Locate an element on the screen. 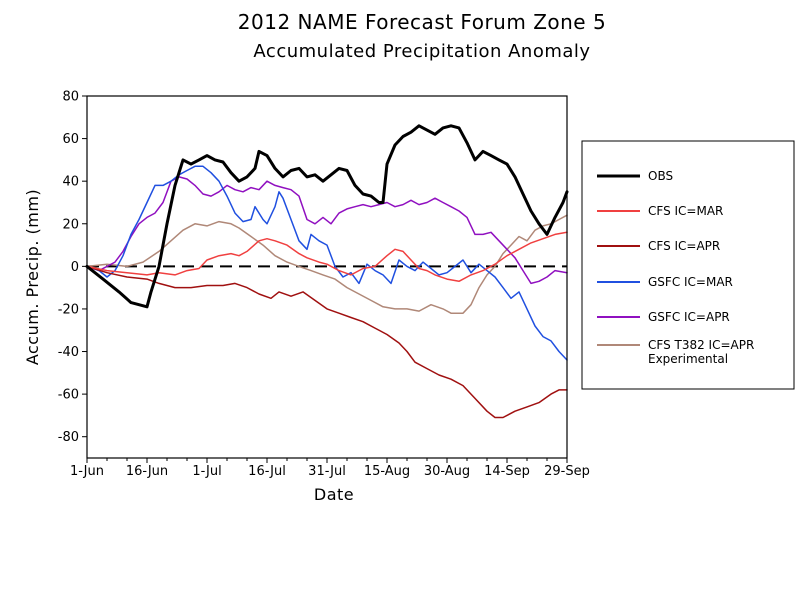 This screenshot has width=800, height=604. y-tick-label: 40 is located at coordinates (70, 182).